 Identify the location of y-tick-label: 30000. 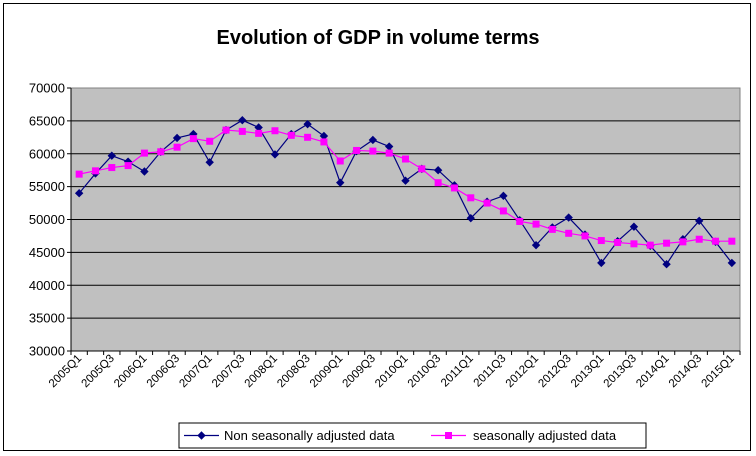
(47, 351).